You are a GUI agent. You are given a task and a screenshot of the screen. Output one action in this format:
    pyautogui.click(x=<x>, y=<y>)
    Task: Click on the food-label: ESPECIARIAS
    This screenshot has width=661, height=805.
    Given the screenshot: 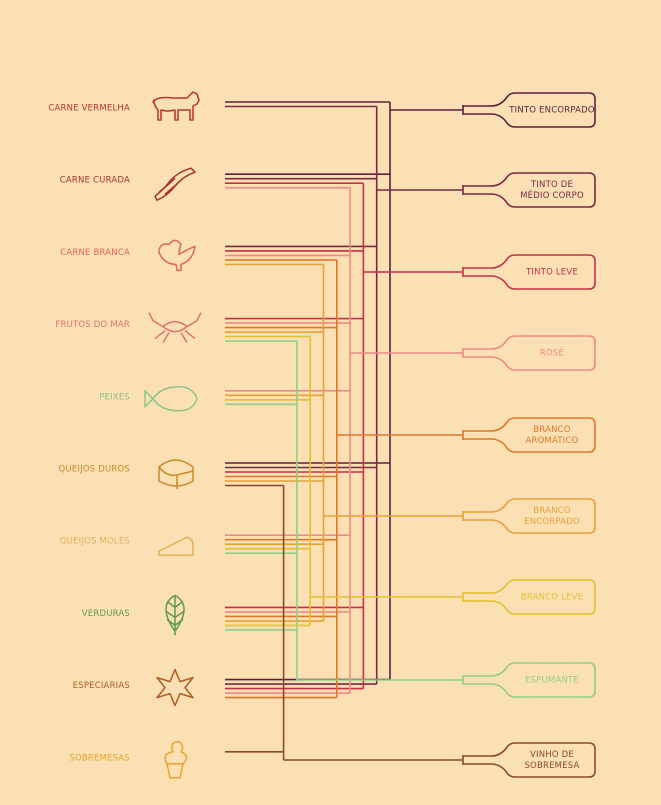 What is the action you would take?
    pyautogui.click(x=101, y=686)
    